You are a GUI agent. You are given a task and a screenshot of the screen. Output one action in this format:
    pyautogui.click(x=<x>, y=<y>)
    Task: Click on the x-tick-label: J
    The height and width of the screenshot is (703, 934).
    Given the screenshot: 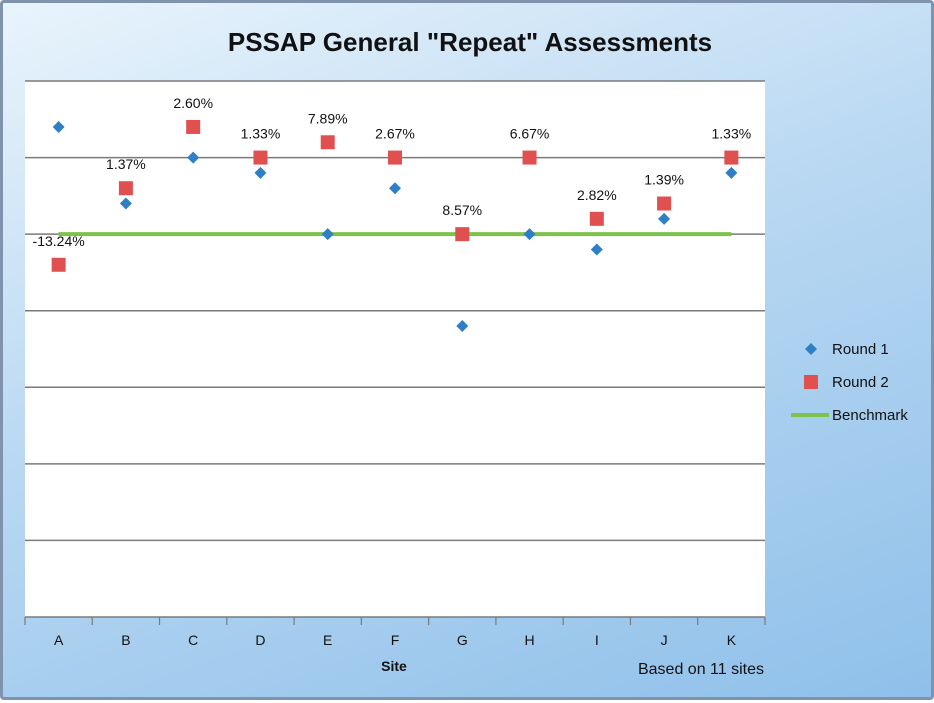 What is the action you would take?
    pyautogui.click(x=664, y=640)
    